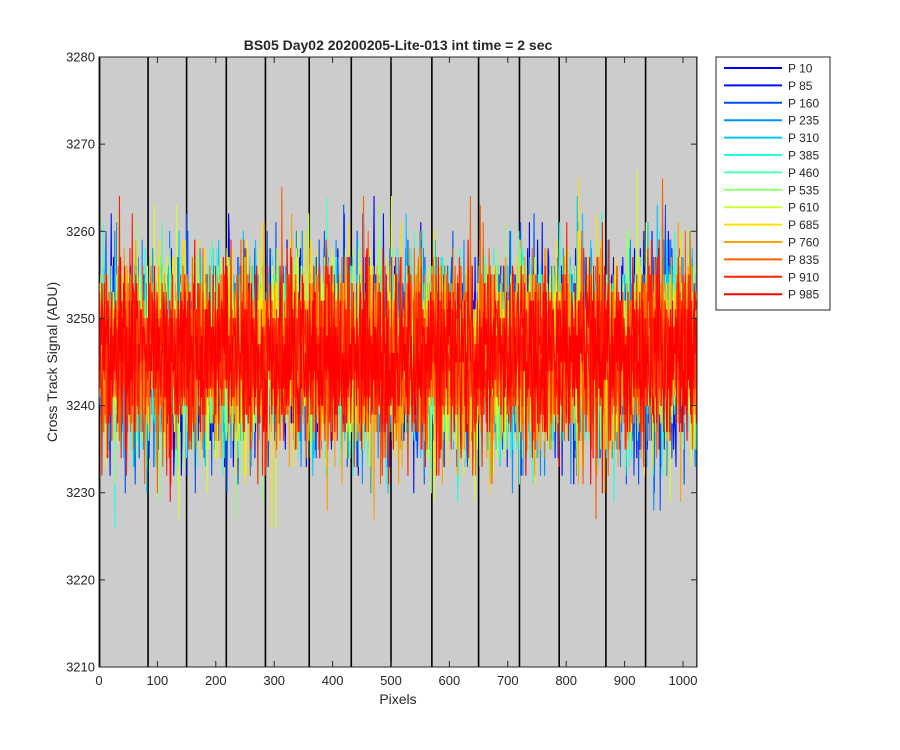 The image size is (900, 750). Describe the element at coordinates (803, 103) in the screenshot. I see `legend-label-2: P 160` at that location.